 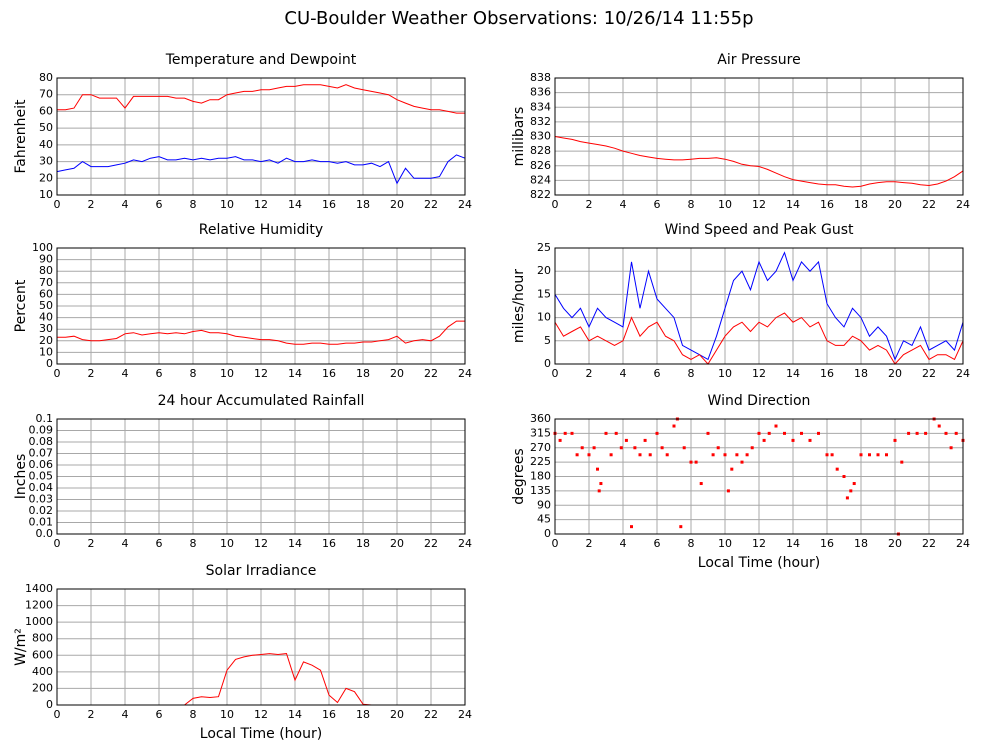 I want to click on x-tick-label: 12, so click(x=759, y=543).